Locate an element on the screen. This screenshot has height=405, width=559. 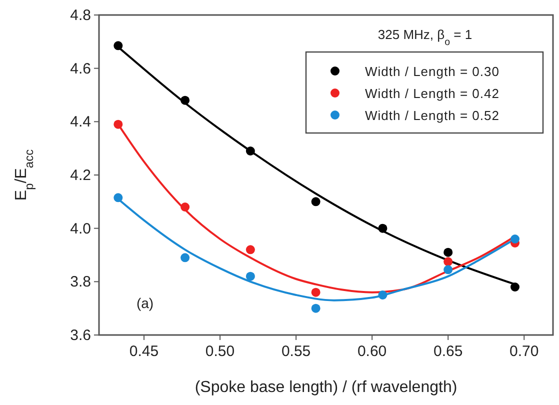
y-tick-label: 4.8 is located at coordinates (80, 15).